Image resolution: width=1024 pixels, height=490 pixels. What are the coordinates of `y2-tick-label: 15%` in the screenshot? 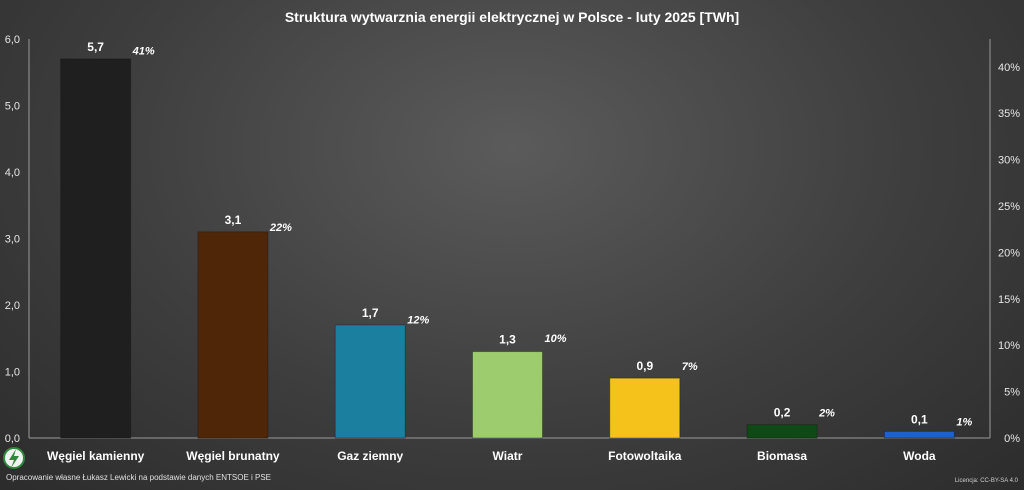 It's located at (1009, 300).